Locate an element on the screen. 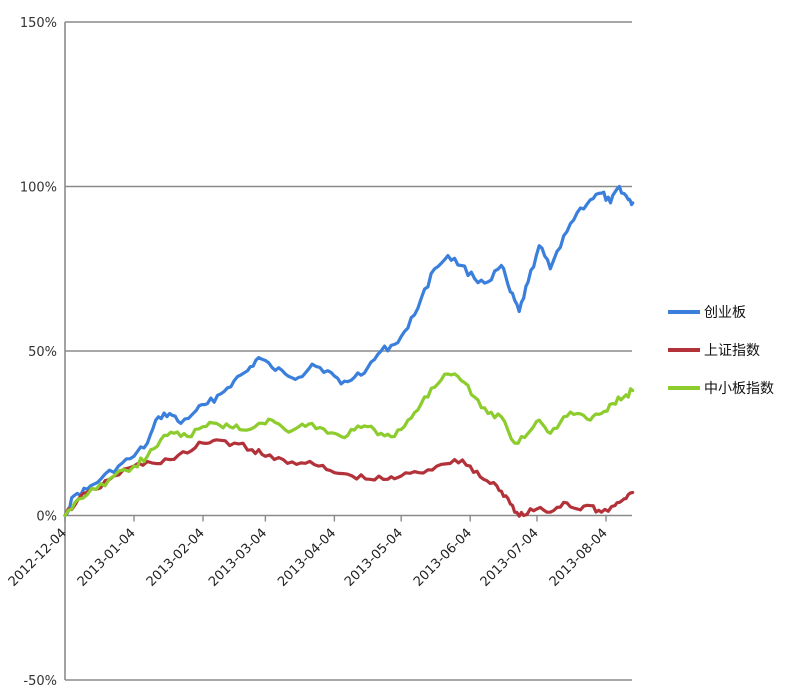 The height and width of the screenshot is (698, 800). legend-label: 上证指数 is located at coordinates (732, 351).